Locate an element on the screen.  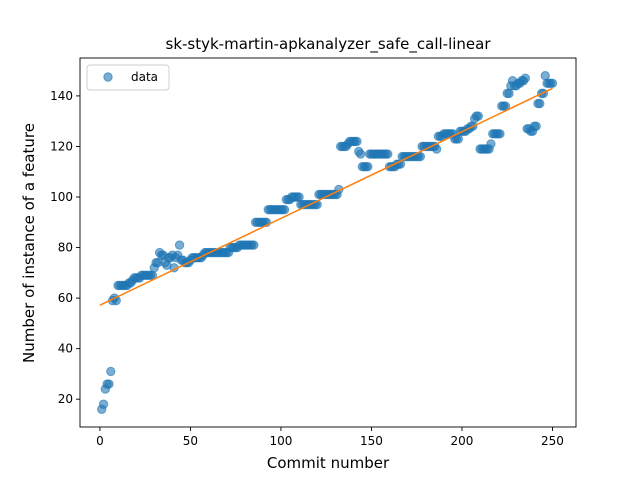
y-tick-label: 80 is located at coordinates (65, 248).